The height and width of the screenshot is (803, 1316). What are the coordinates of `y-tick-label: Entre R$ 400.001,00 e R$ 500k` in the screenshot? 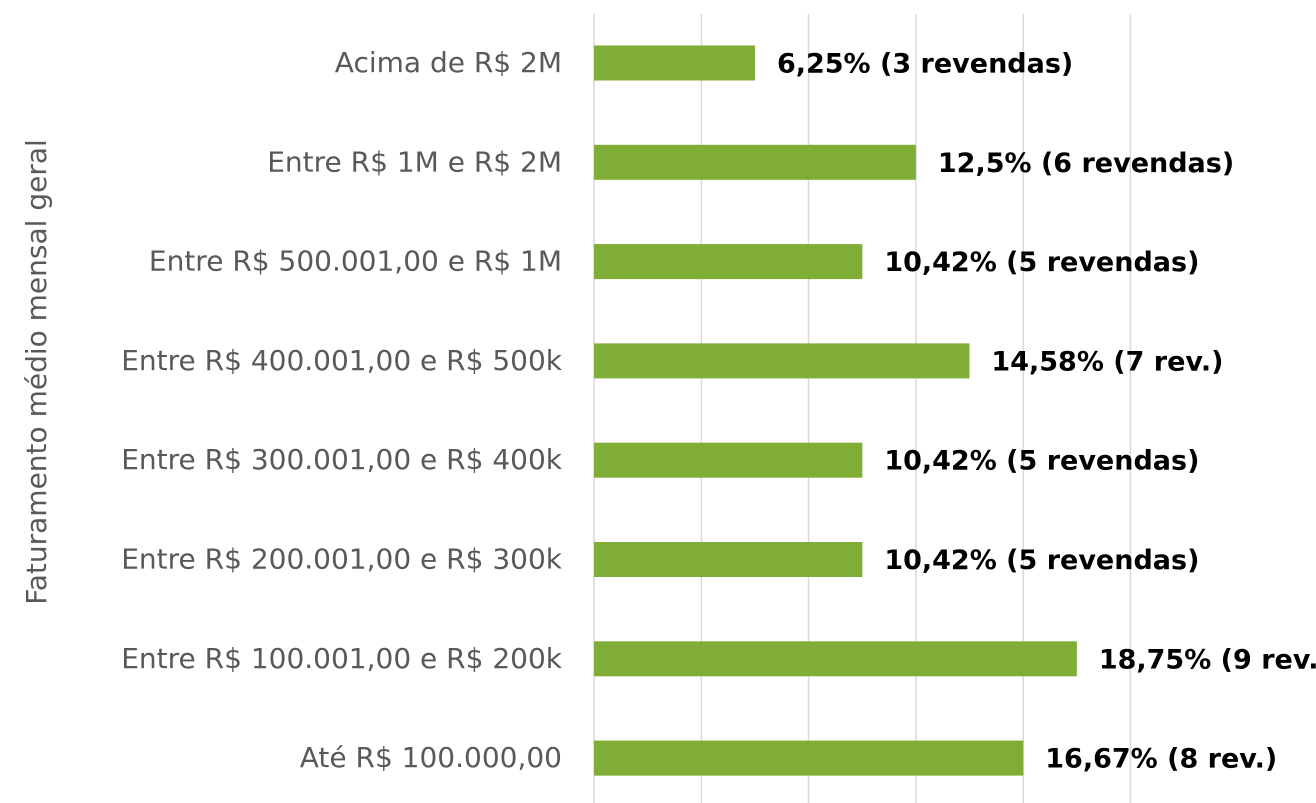 It's located at (342, 360).